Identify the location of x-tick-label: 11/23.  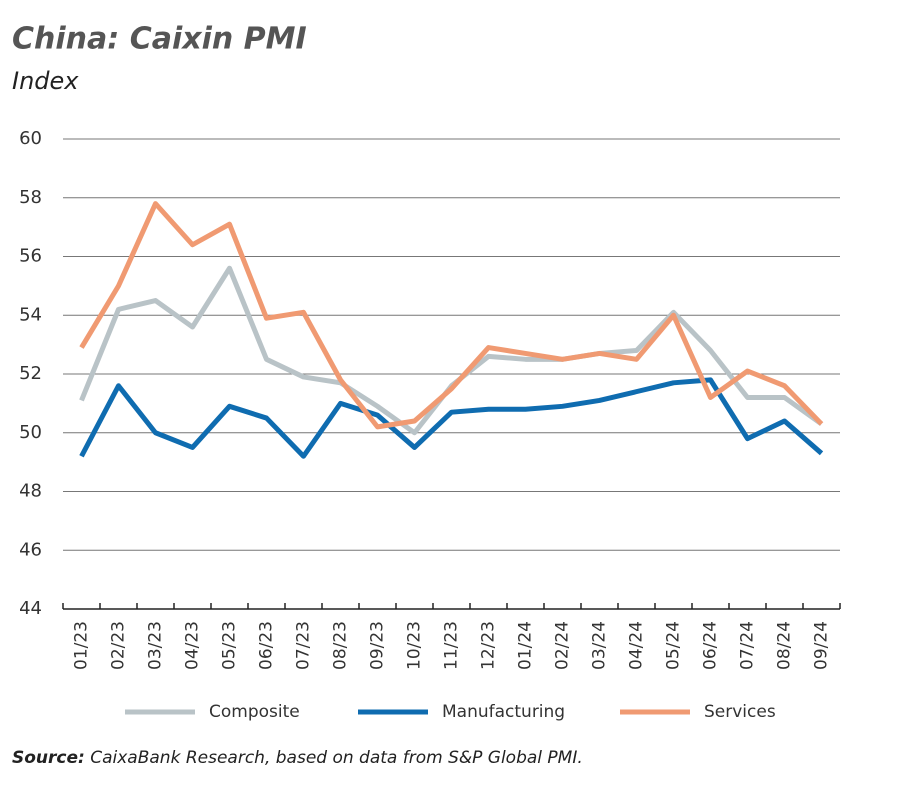
(452, 645).